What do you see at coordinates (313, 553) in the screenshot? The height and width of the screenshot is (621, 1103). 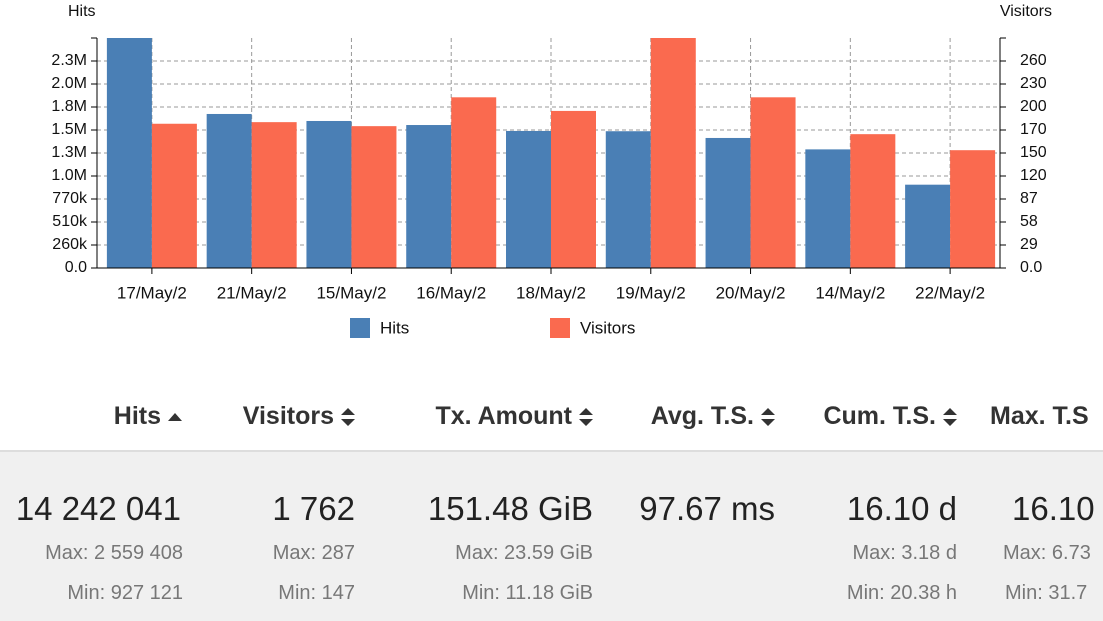 I see `max: Max: 287` at bounding box center [313, 553].